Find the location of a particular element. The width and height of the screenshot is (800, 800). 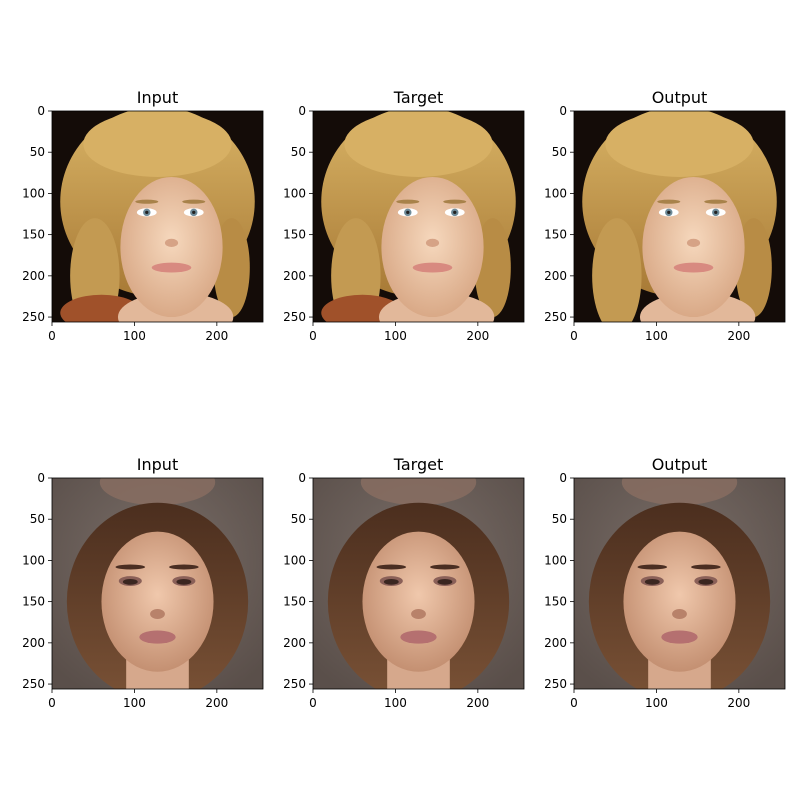

image-panel-3: Output 0 100 200 0 50 100 150 200 250 is located at coordinates (665, 215).